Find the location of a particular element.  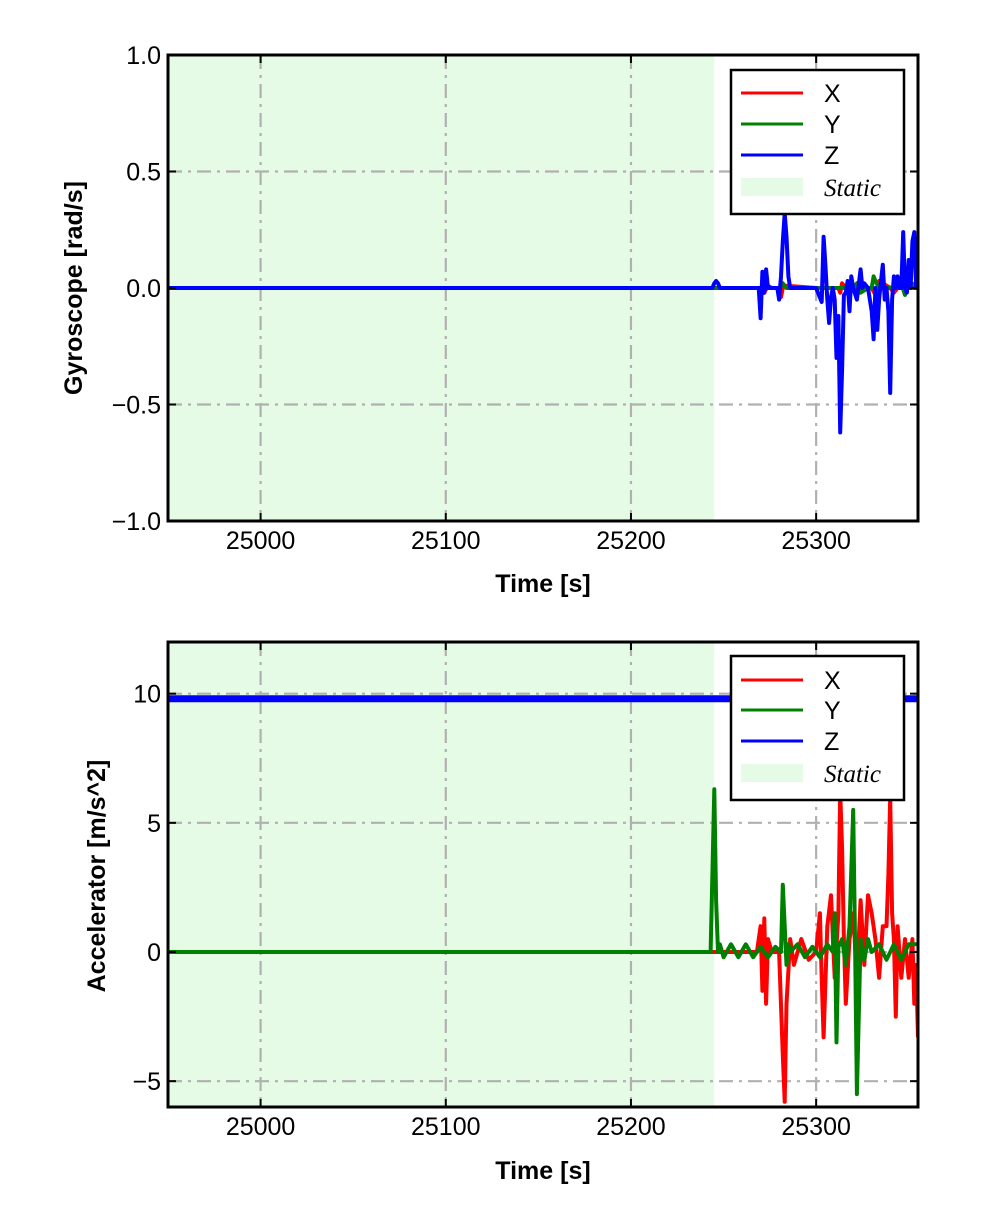

y-tick-label: −1.0 is located at coordinates (136, 522).